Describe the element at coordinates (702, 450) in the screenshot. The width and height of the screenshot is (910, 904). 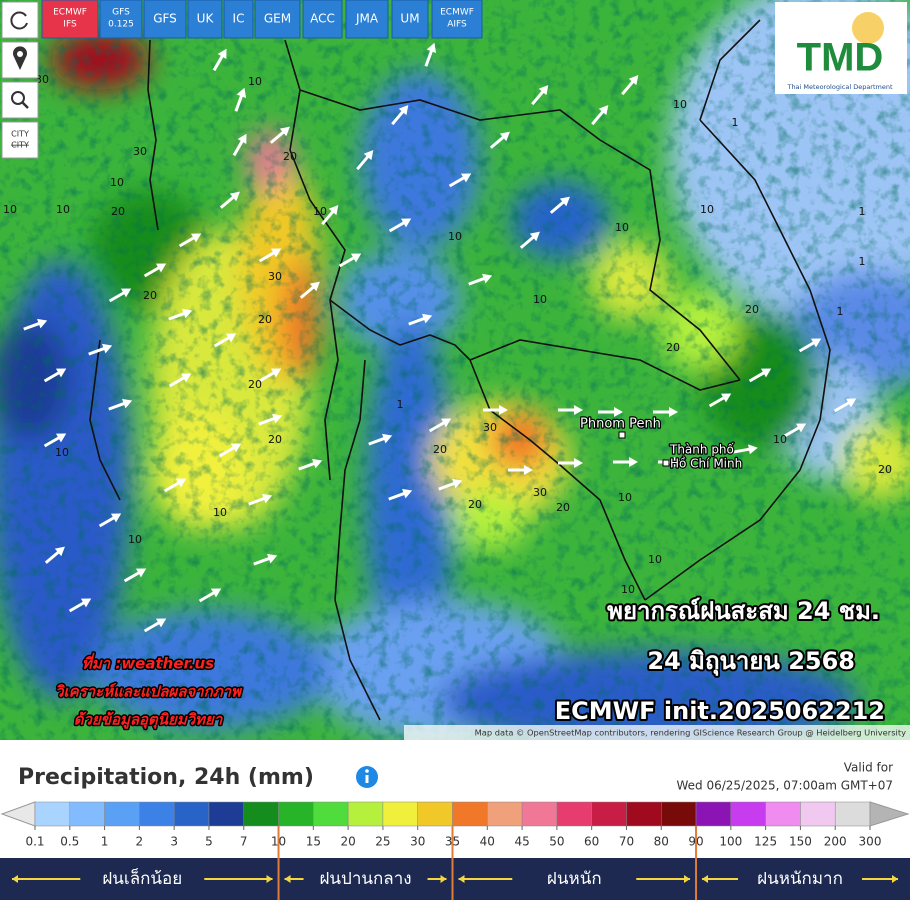
I see `city-label: Thành phố` at that location.